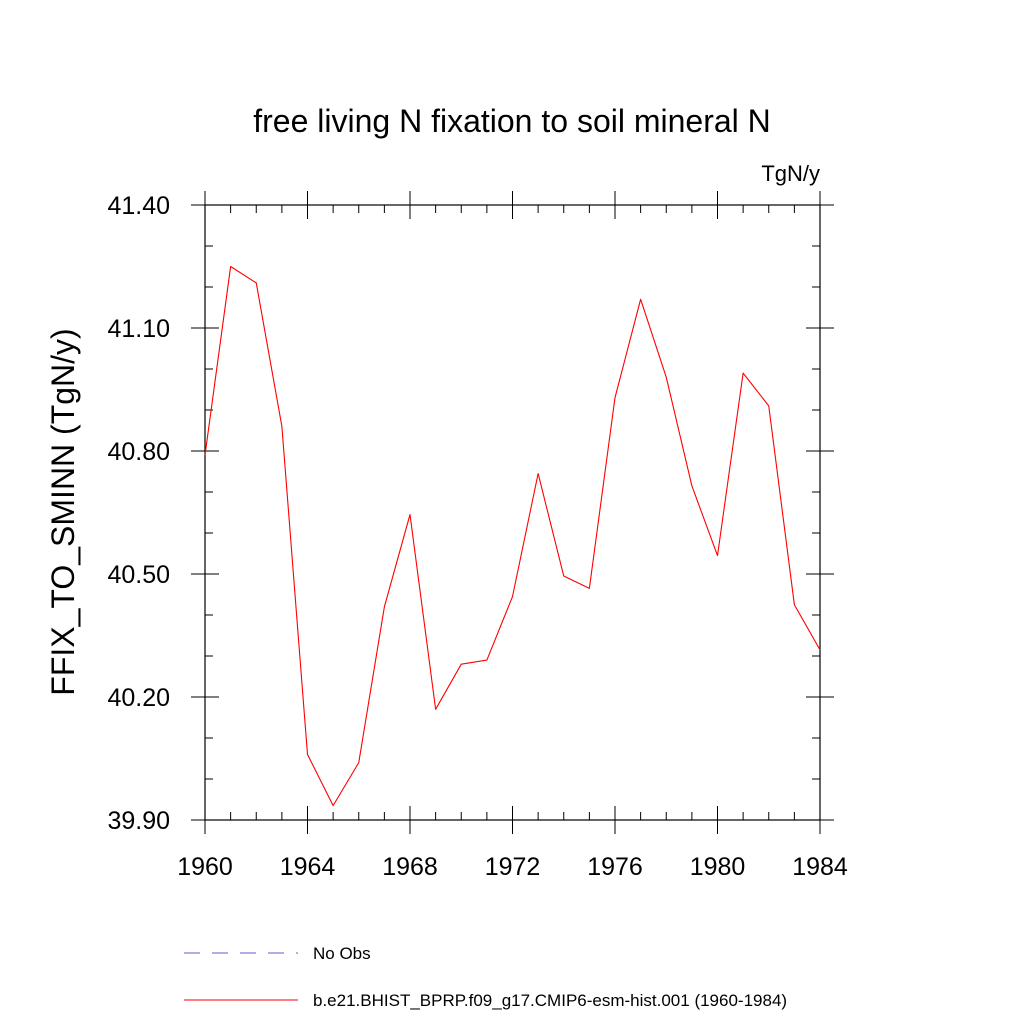 Image resolution: width=1024 pixels, height=1024 pixels. What do you see at coordinates (138, 513) in the screenshot?
I see `y-tick-labels: 39.90 40.20 40.50 40.80 41.10 41.40` at bounding box center [138, 513].